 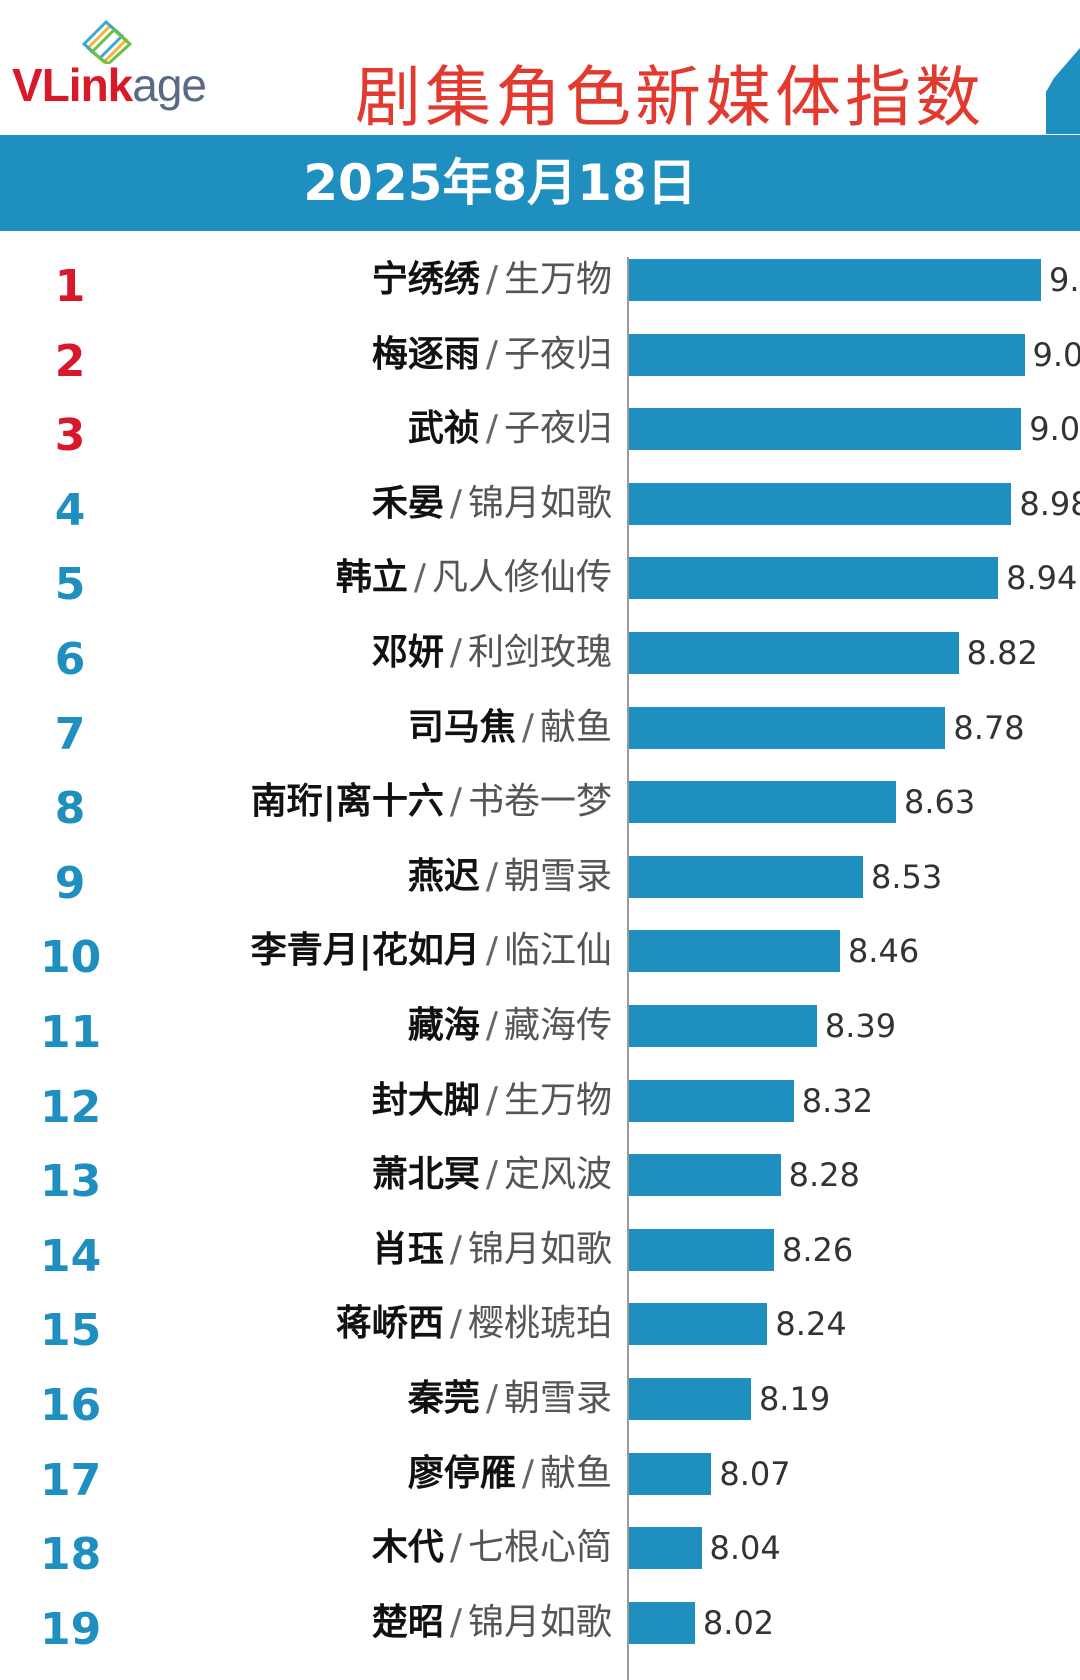 What do you see at coordinates (1063, 91) in the screenshot?
I see `corner-decoration` at bounding box center [1063, 91].